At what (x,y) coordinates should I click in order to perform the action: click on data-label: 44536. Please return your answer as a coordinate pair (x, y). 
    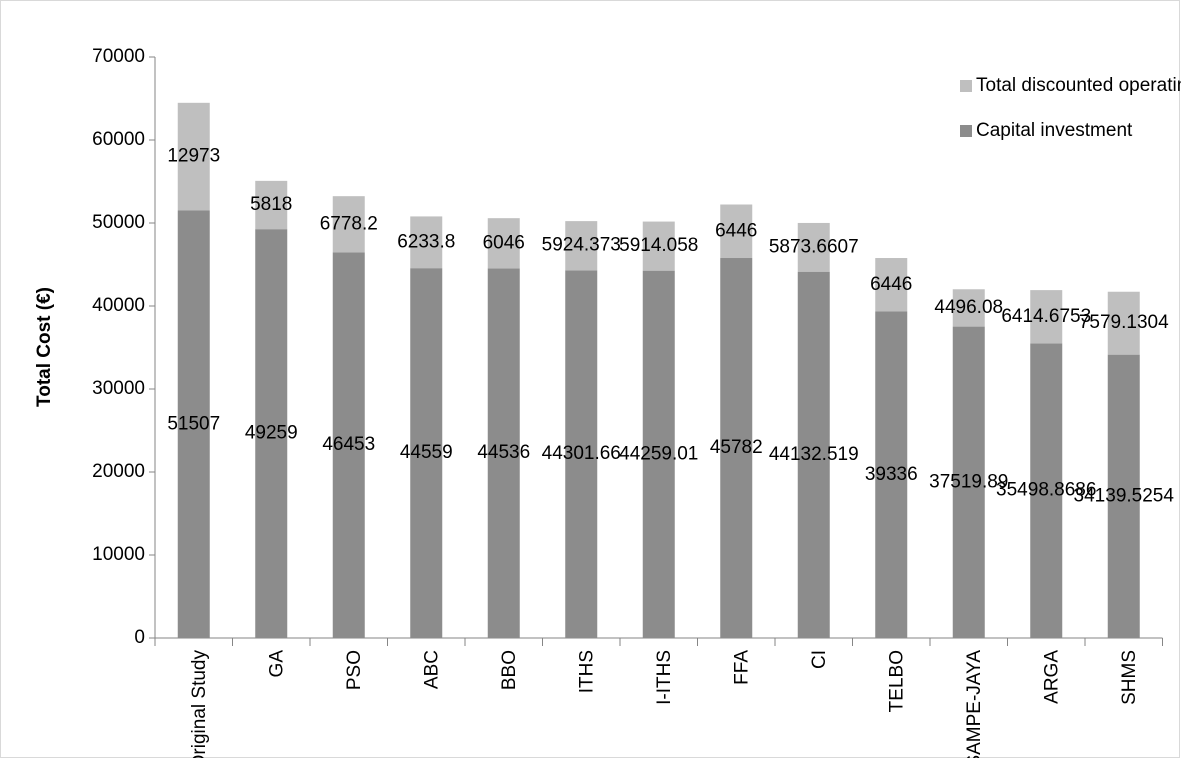
    Looking at the image, I should click on (503, 452).